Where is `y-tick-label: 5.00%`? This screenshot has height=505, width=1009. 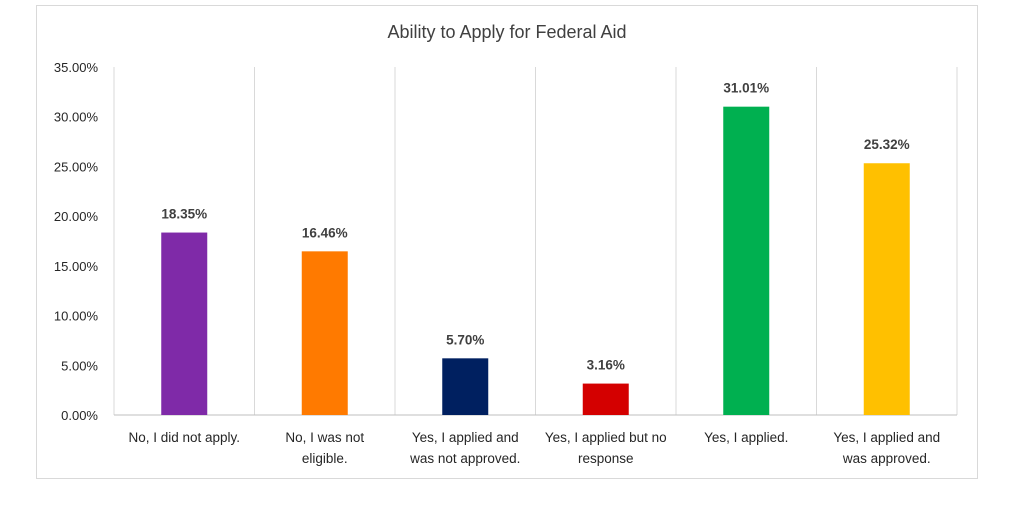
y-tick-label: 5.00% is located at coordinates (79, 365).